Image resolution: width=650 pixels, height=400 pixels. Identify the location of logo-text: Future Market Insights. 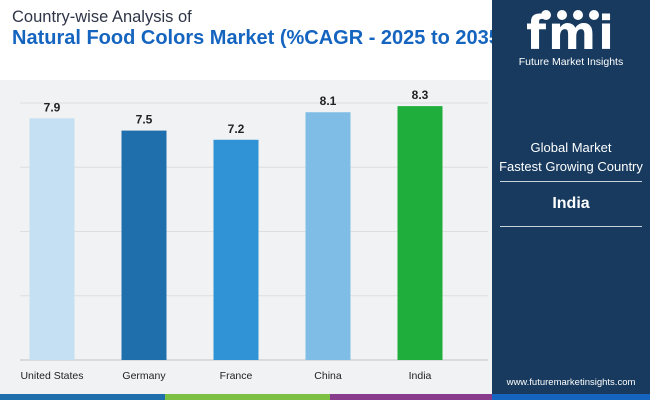
(571, 62).